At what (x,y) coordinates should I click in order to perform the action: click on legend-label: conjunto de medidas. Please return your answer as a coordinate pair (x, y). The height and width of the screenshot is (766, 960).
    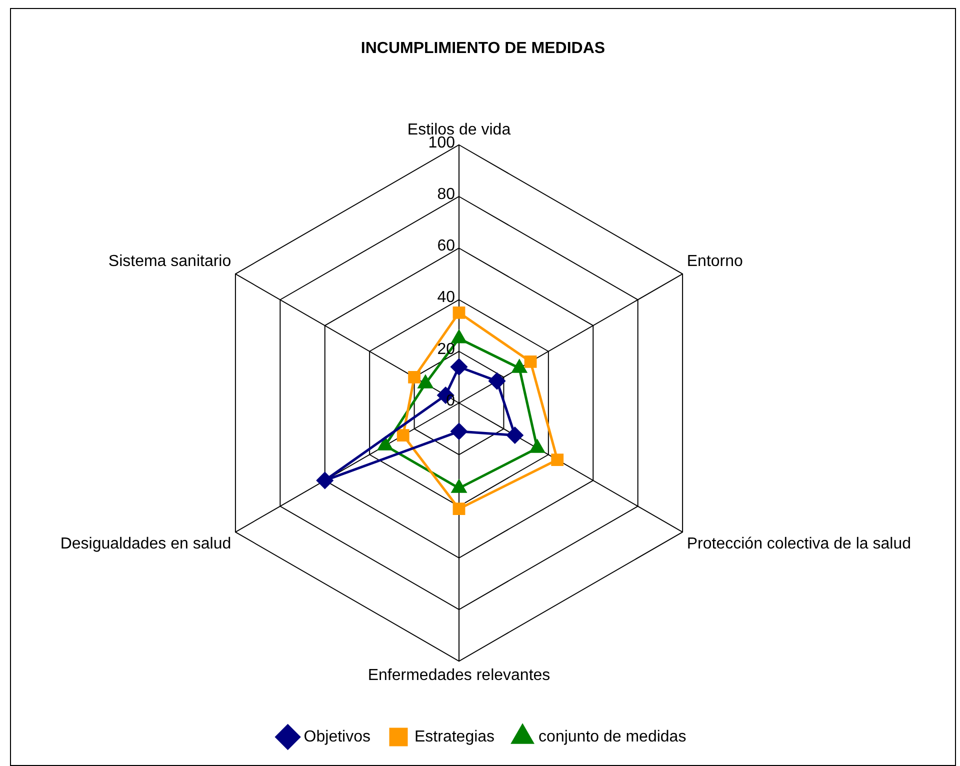
    Looking at the image, I should click on (612, 737).